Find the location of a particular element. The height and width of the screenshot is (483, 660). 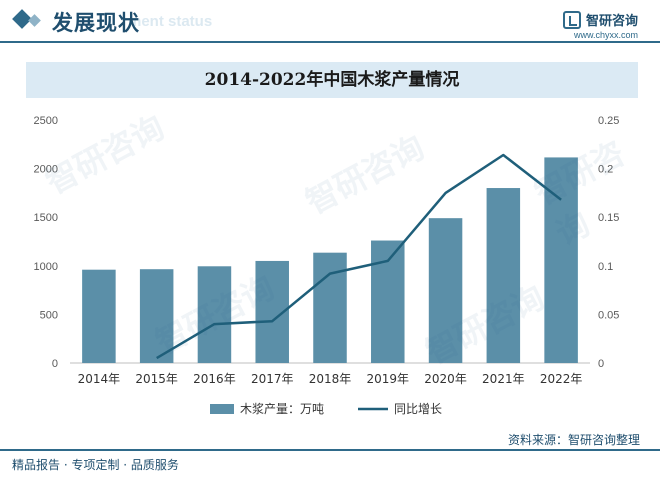

brand-logo-icon is located at coordinates (571, 19).